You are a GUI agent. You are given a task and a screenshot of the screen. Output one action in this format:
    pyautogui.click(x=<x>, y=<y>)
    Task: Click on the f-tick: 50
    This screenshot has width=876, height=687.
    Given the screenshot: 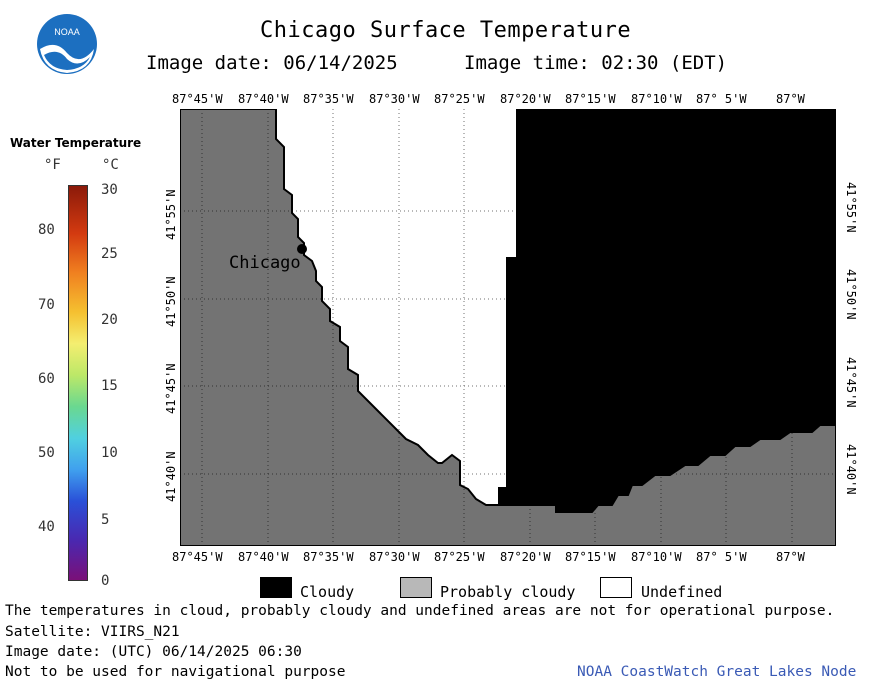 What is the action you would take?
    pyautogui.click(x=46, y=453)
    